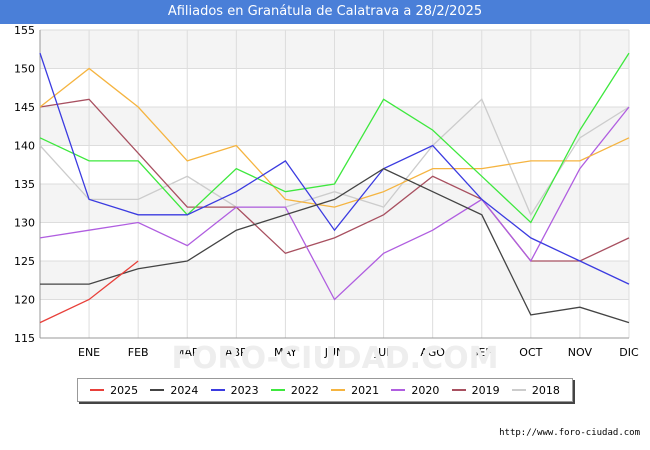 The width and height of the screenshot is (650, 450). What do you see at coordinates (244, 390) in the screenshot?
I see `legend-label: 2023` at bounding box center [244, 390].